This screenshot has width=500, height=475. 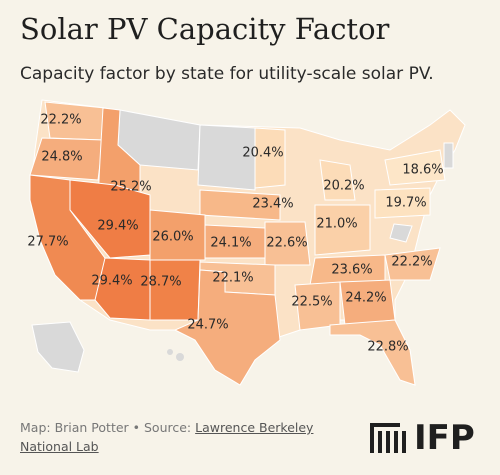 What do you see at coordinates (405, 203) in the screenshot?
I see `value-label: 19.7%` at bounding box center [405, 203].